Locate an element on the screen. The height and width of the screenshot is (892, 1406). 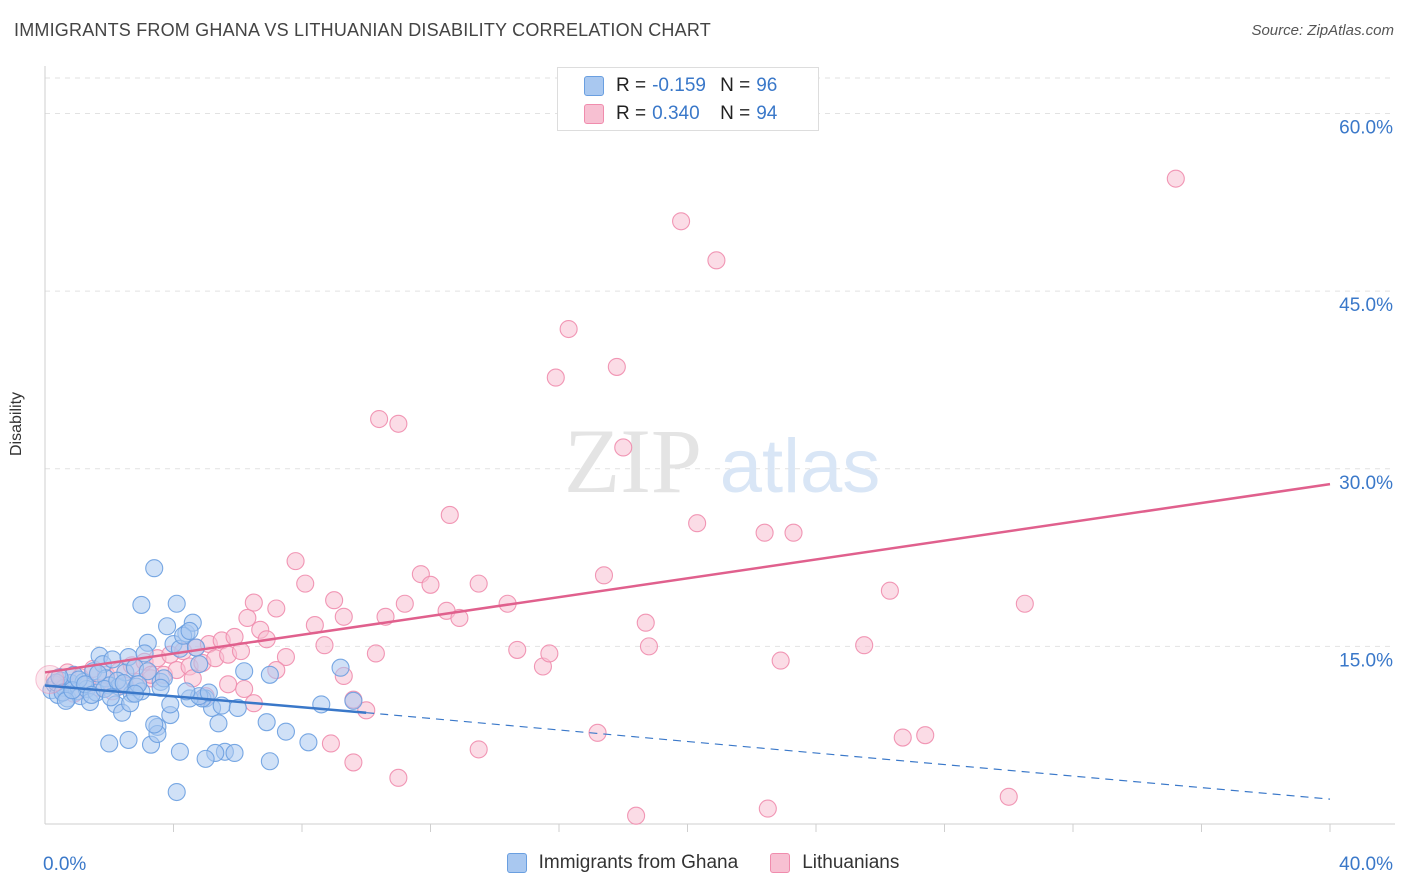
y-axis-label: Disability is located at coordinates (16, 423).